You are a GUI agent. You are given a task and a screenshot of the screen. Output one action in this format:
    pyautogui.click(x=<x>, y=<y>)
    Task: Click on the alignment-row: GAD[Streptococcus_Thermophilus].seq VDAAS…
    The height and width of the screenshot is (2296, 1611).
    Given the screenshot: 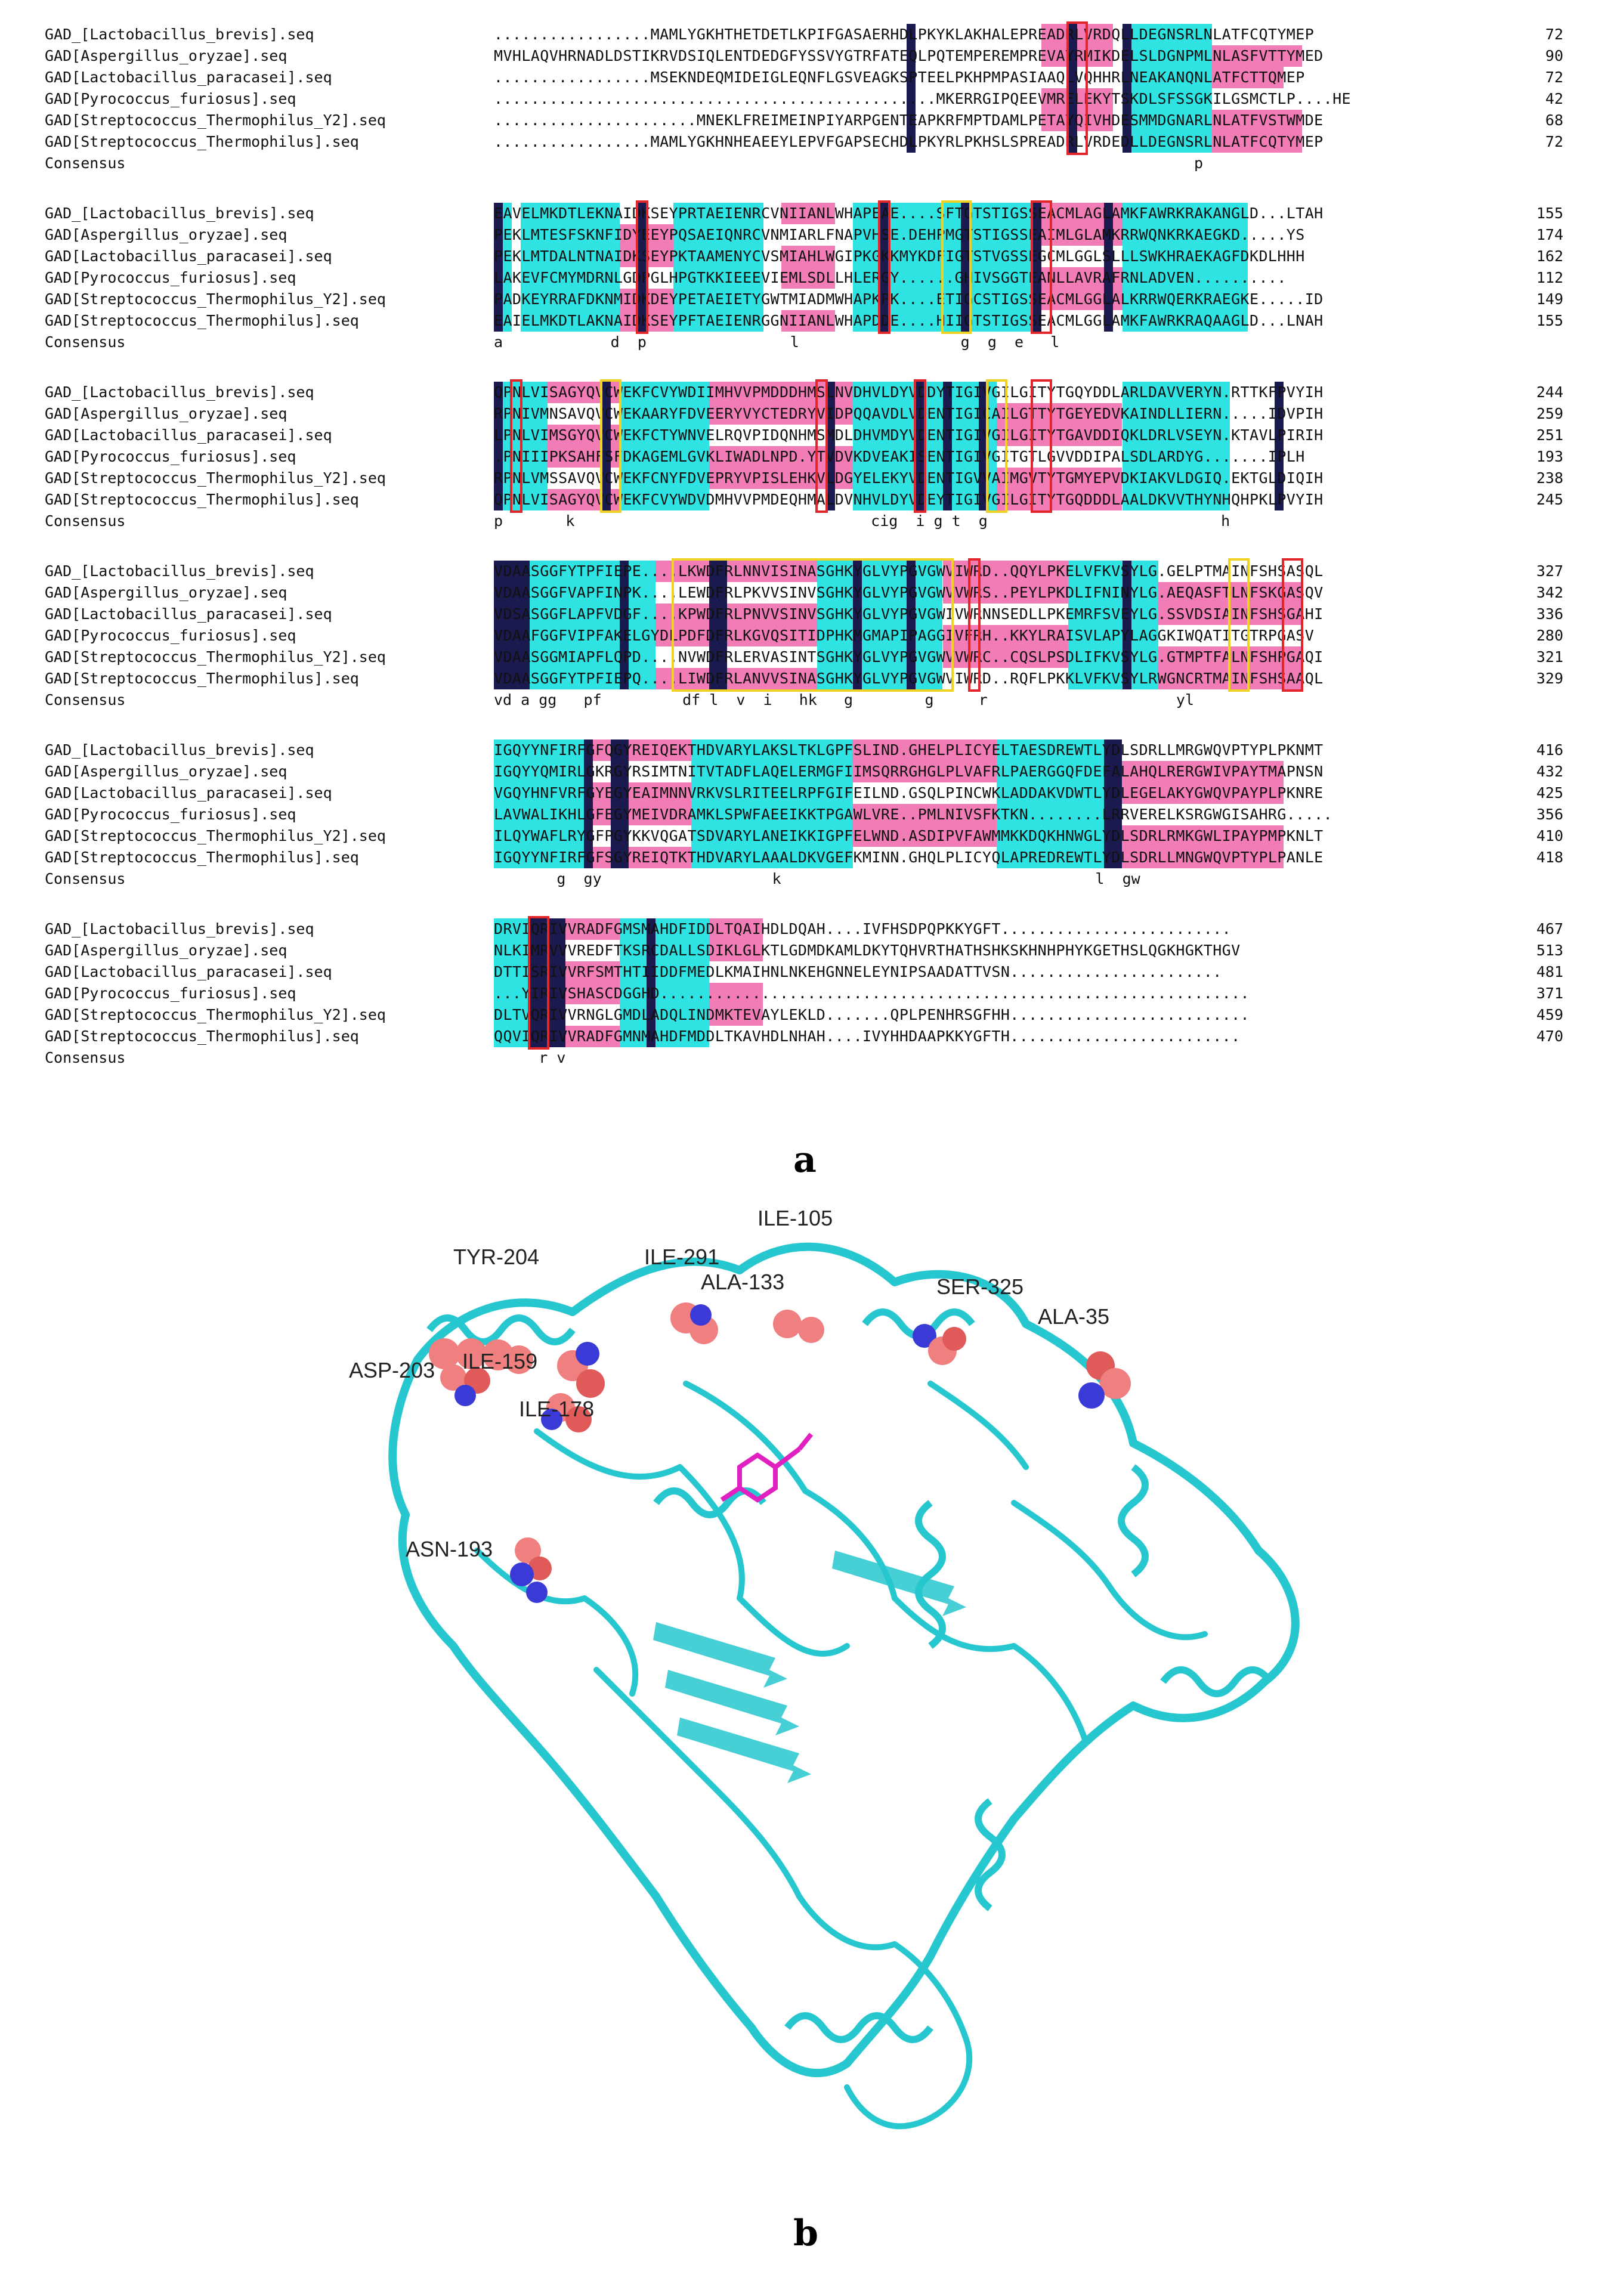 What is the action you would take?
    pyautogui.click(x=805, y=678)
    